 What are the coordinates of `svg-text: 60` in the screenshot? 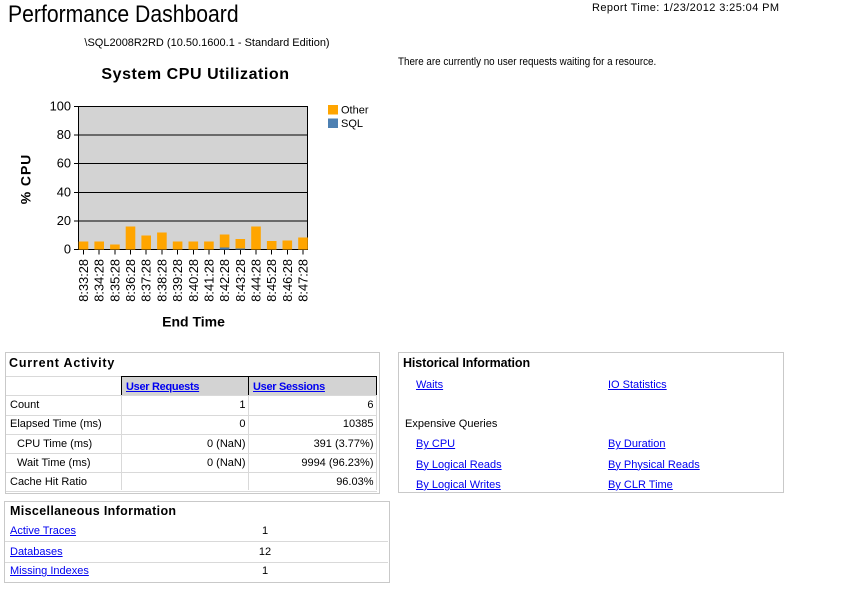 It's located at (64, 163).